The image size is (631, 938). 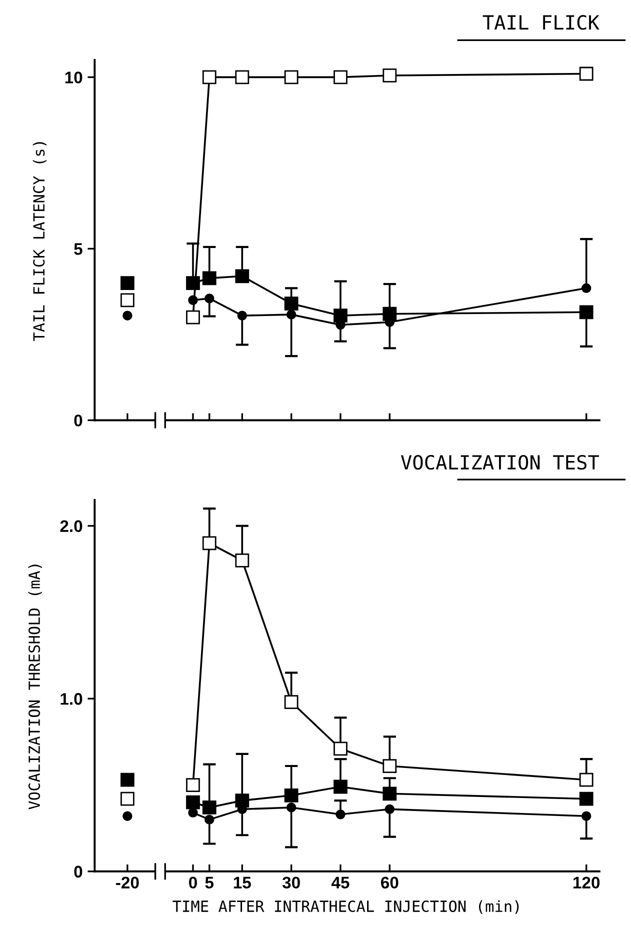 What do you see at coordinates (209, 882) in the screenshot?
I see `x-tick-label: 5` at bounding box center [209, 882].